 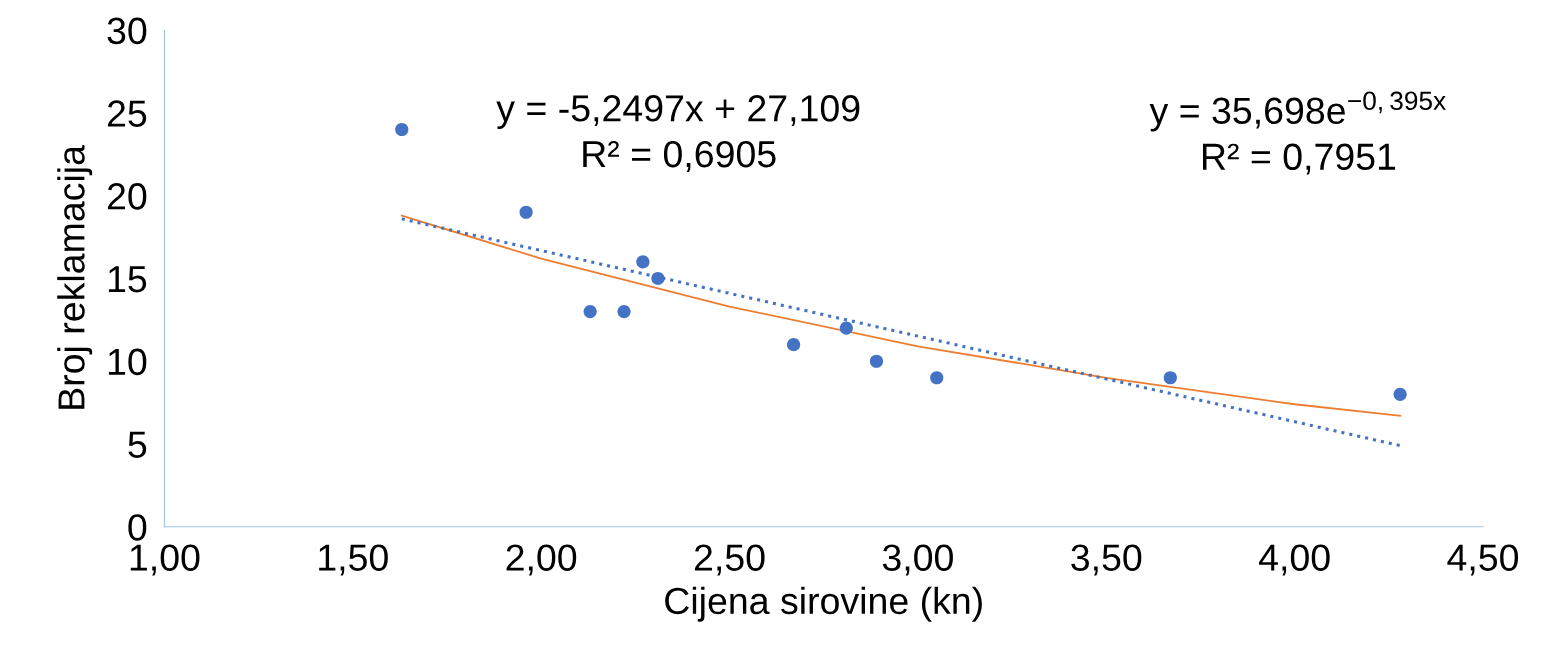 What do you see at coordinates (137, 444) in the screenshot?
I see `y-tick-label: 5` at bounding box center [137, 444].